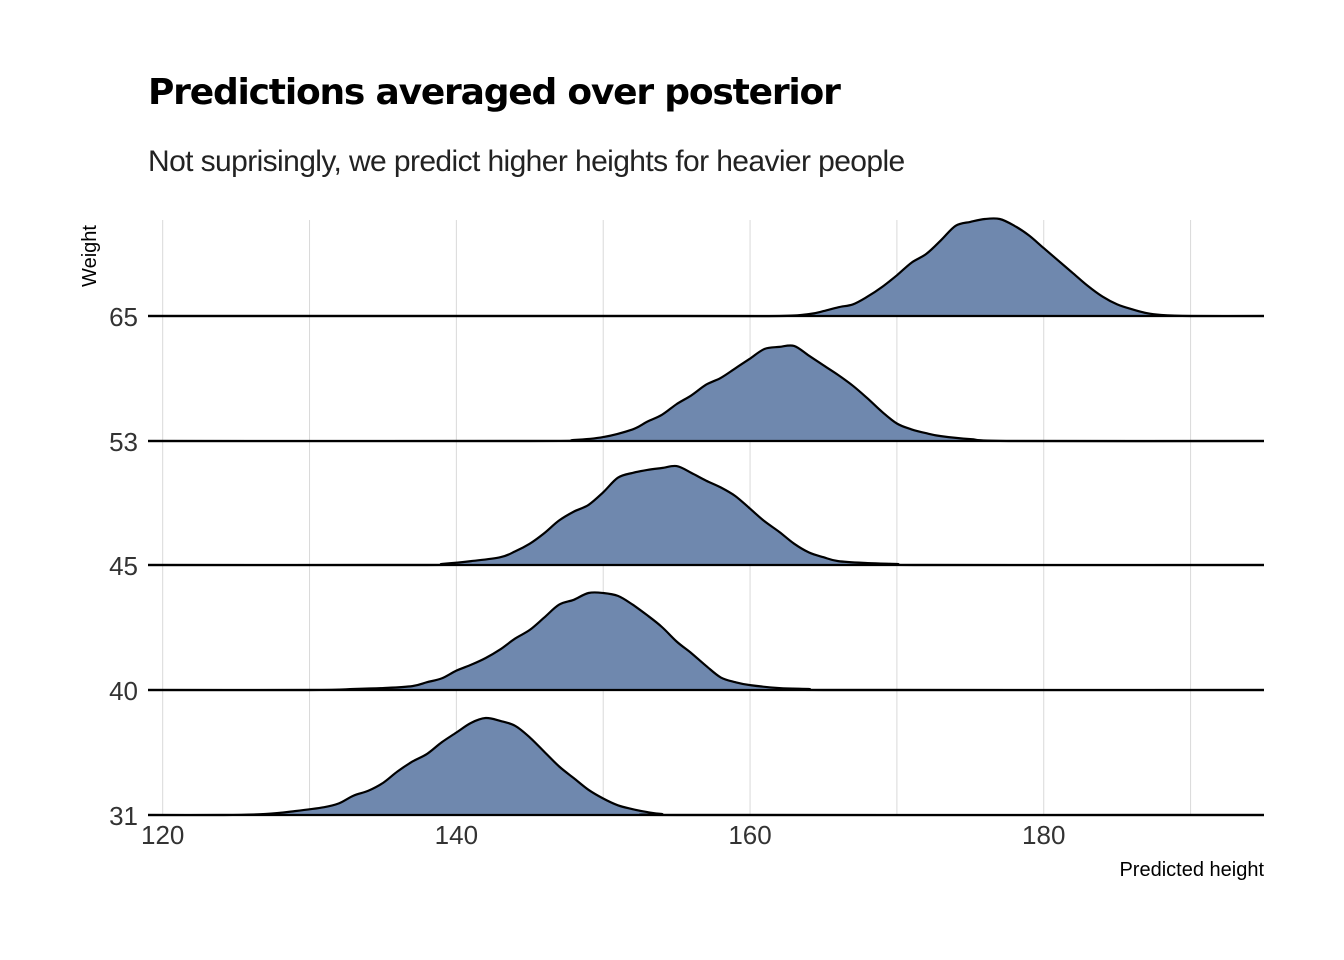  I want to click on x-tick-label: 120, so click(162, 835).